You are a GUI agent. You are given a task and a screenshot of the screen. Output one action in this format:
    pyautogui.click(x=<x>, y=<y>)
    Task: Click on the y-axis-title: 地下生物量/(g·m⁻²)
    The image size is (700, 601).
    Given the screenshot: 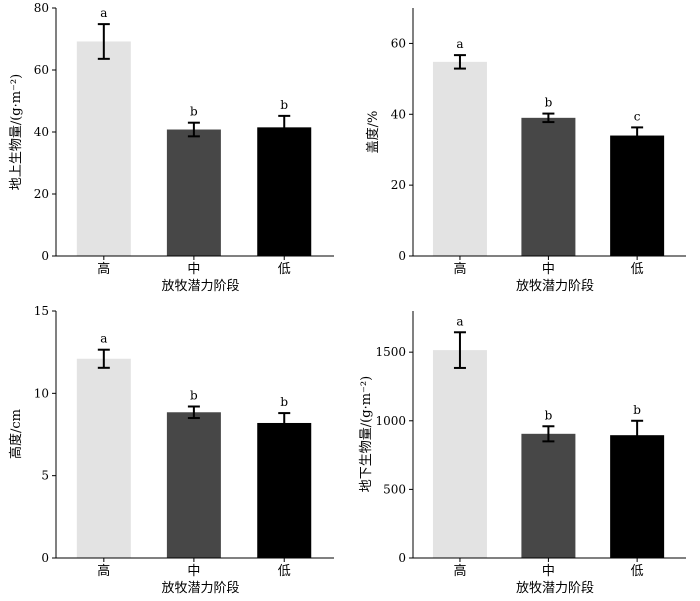 What is the action you would take?
    pyautogui.click(x=366, y=434)
    